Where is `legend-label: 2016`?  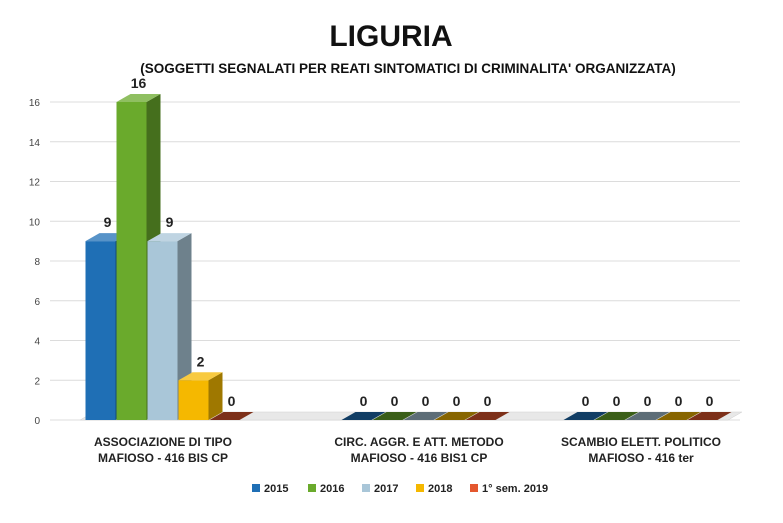
legend-label: 2016 is located at coordinates (332, 489).